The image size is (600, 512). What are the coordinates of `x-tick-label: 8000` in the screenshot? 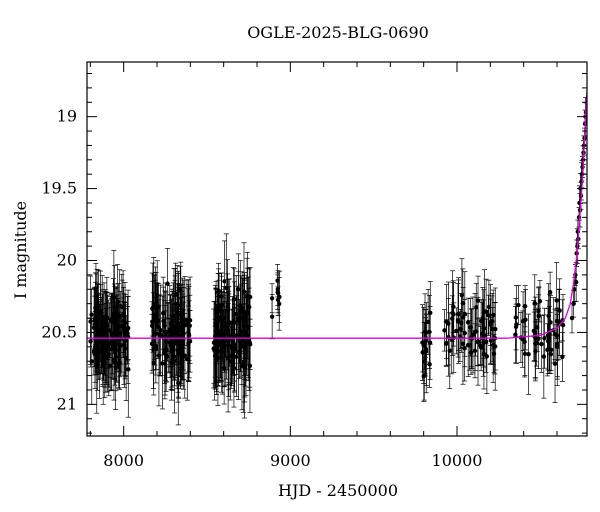 It's located at (123, 460).